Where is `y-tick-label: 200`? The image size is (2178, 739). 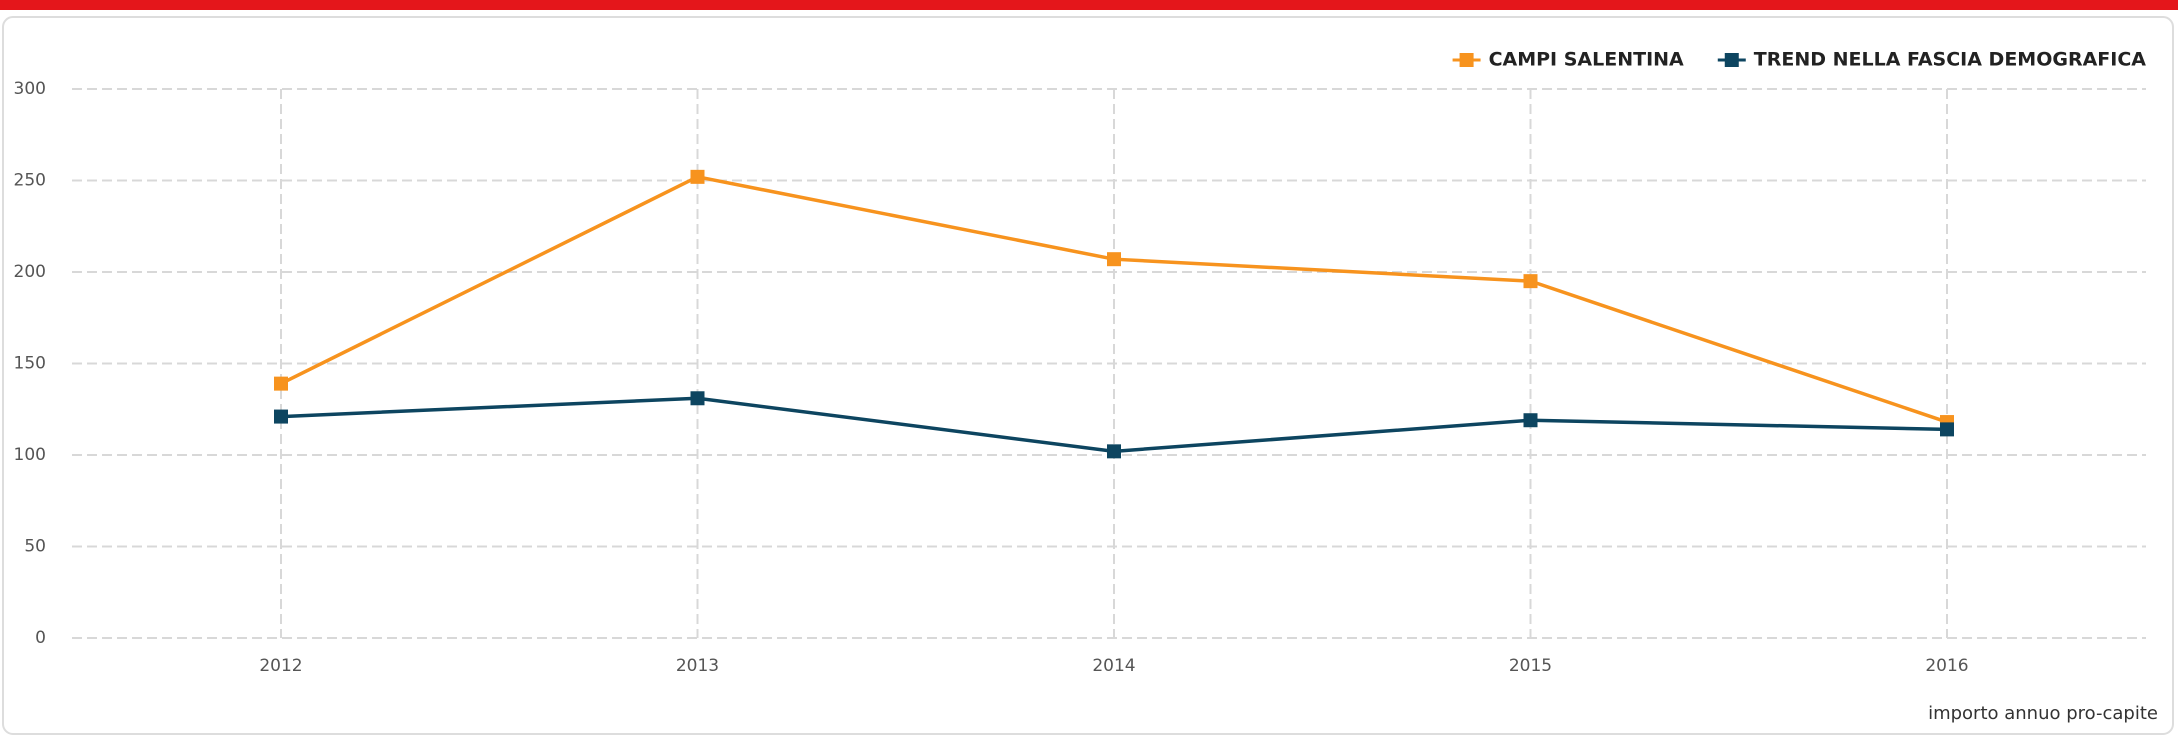
y-tick-label: 200 is located at coordinates (30, 272).